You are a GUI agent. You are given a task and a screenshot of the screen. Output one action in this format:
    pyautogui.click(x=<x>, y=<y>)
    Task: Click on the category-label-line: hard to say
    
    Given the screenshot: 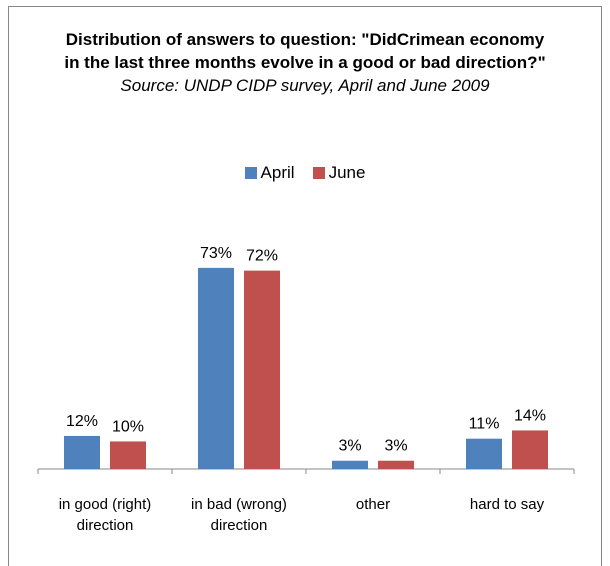 What is the action you would take?
    pyautogui.click(x=507, y=504)
    